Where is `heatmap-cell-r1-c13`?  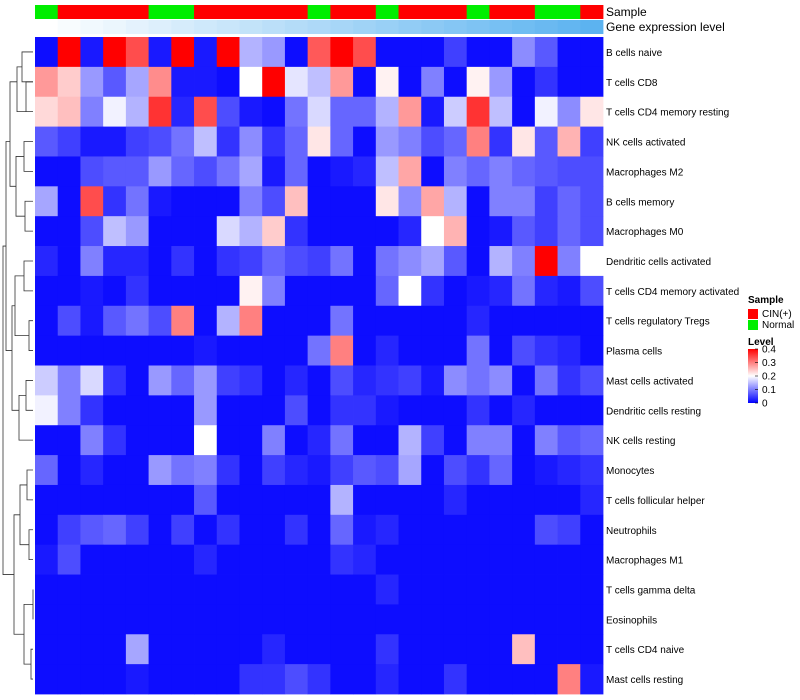
heatmap-cell-r1-c13 is located at coordinates (319, 52).